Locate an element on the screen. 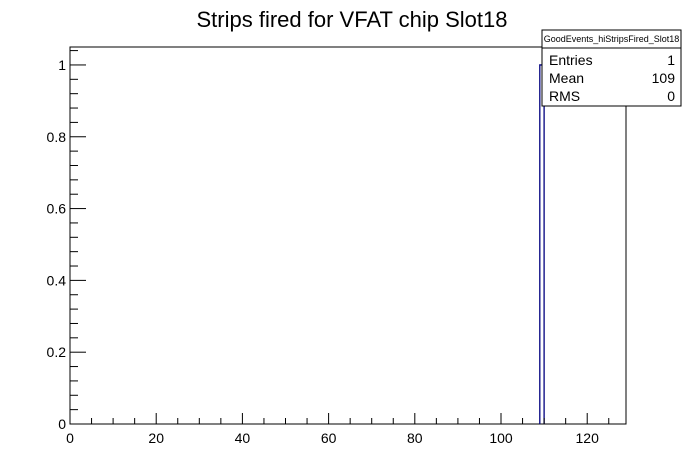  y-tick-label: 0.6 is located at coordinates (57, 209).